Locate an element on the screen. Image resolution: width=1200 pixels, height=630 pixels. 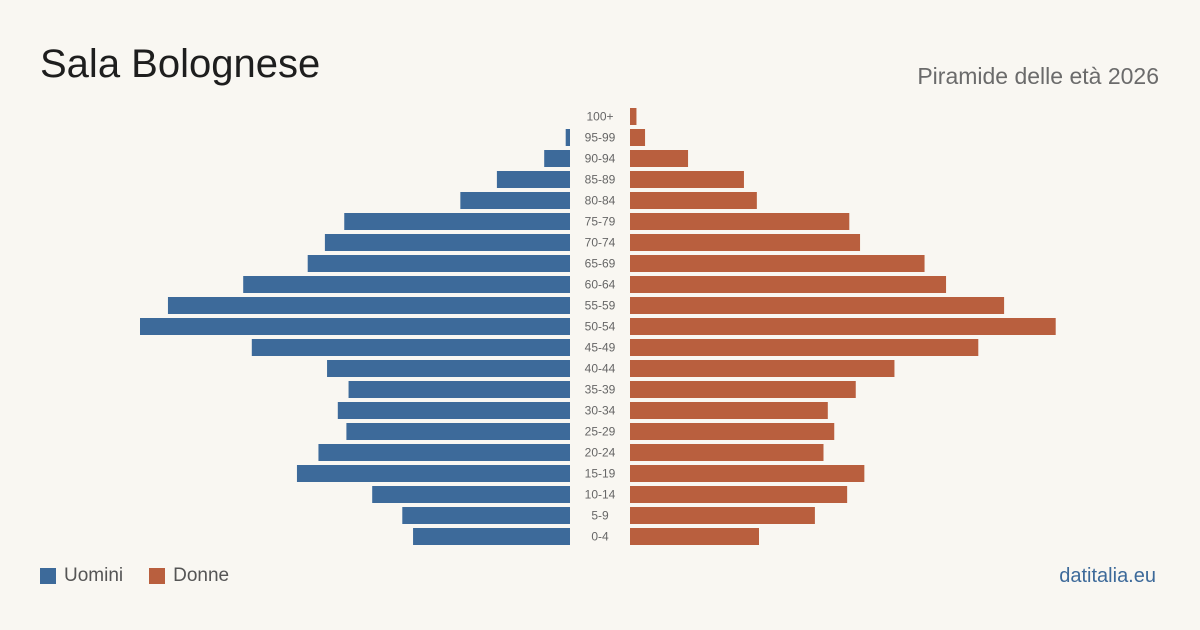
age-label-5-9: 5-9 is located at coordinates (600, 516).